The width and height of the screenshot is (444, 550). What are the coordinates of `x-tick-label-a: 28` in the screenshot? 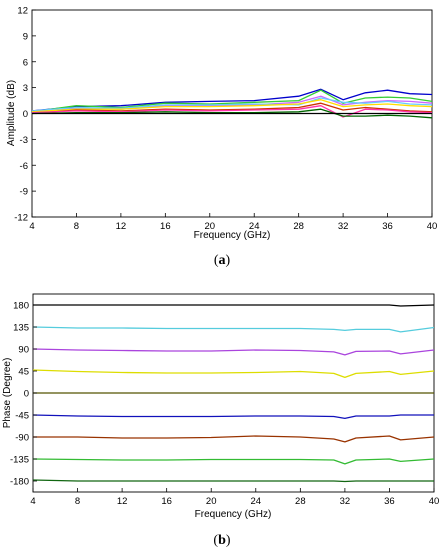 It's located at (298, 226).